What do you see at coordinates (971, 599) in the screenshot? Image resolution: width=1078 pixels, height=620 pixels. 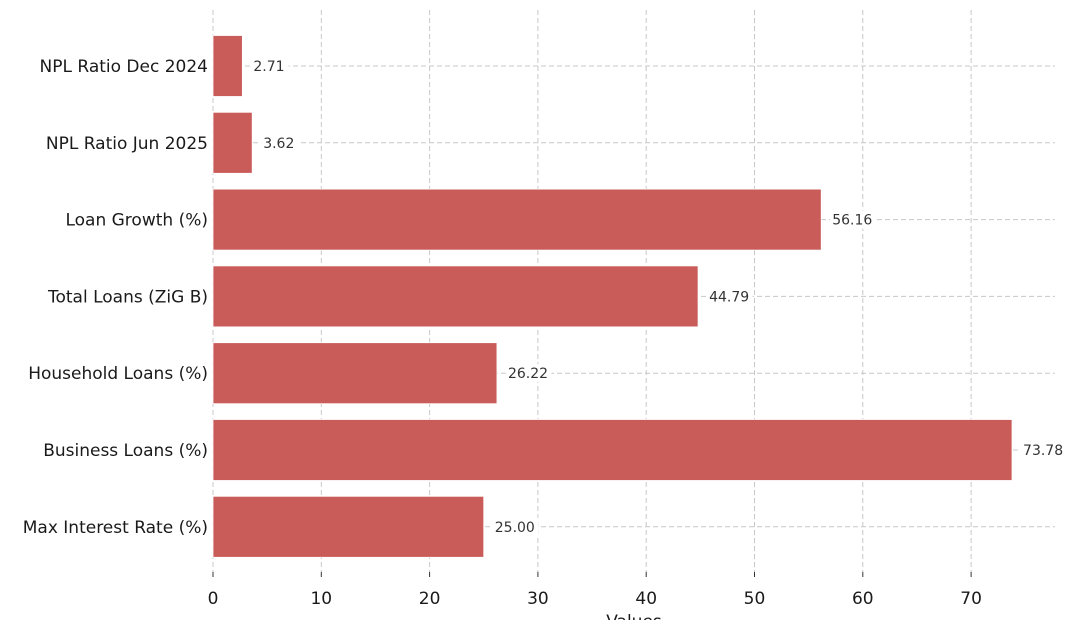 I see `x-tick-label: 70` at bounding box center [971, 599].